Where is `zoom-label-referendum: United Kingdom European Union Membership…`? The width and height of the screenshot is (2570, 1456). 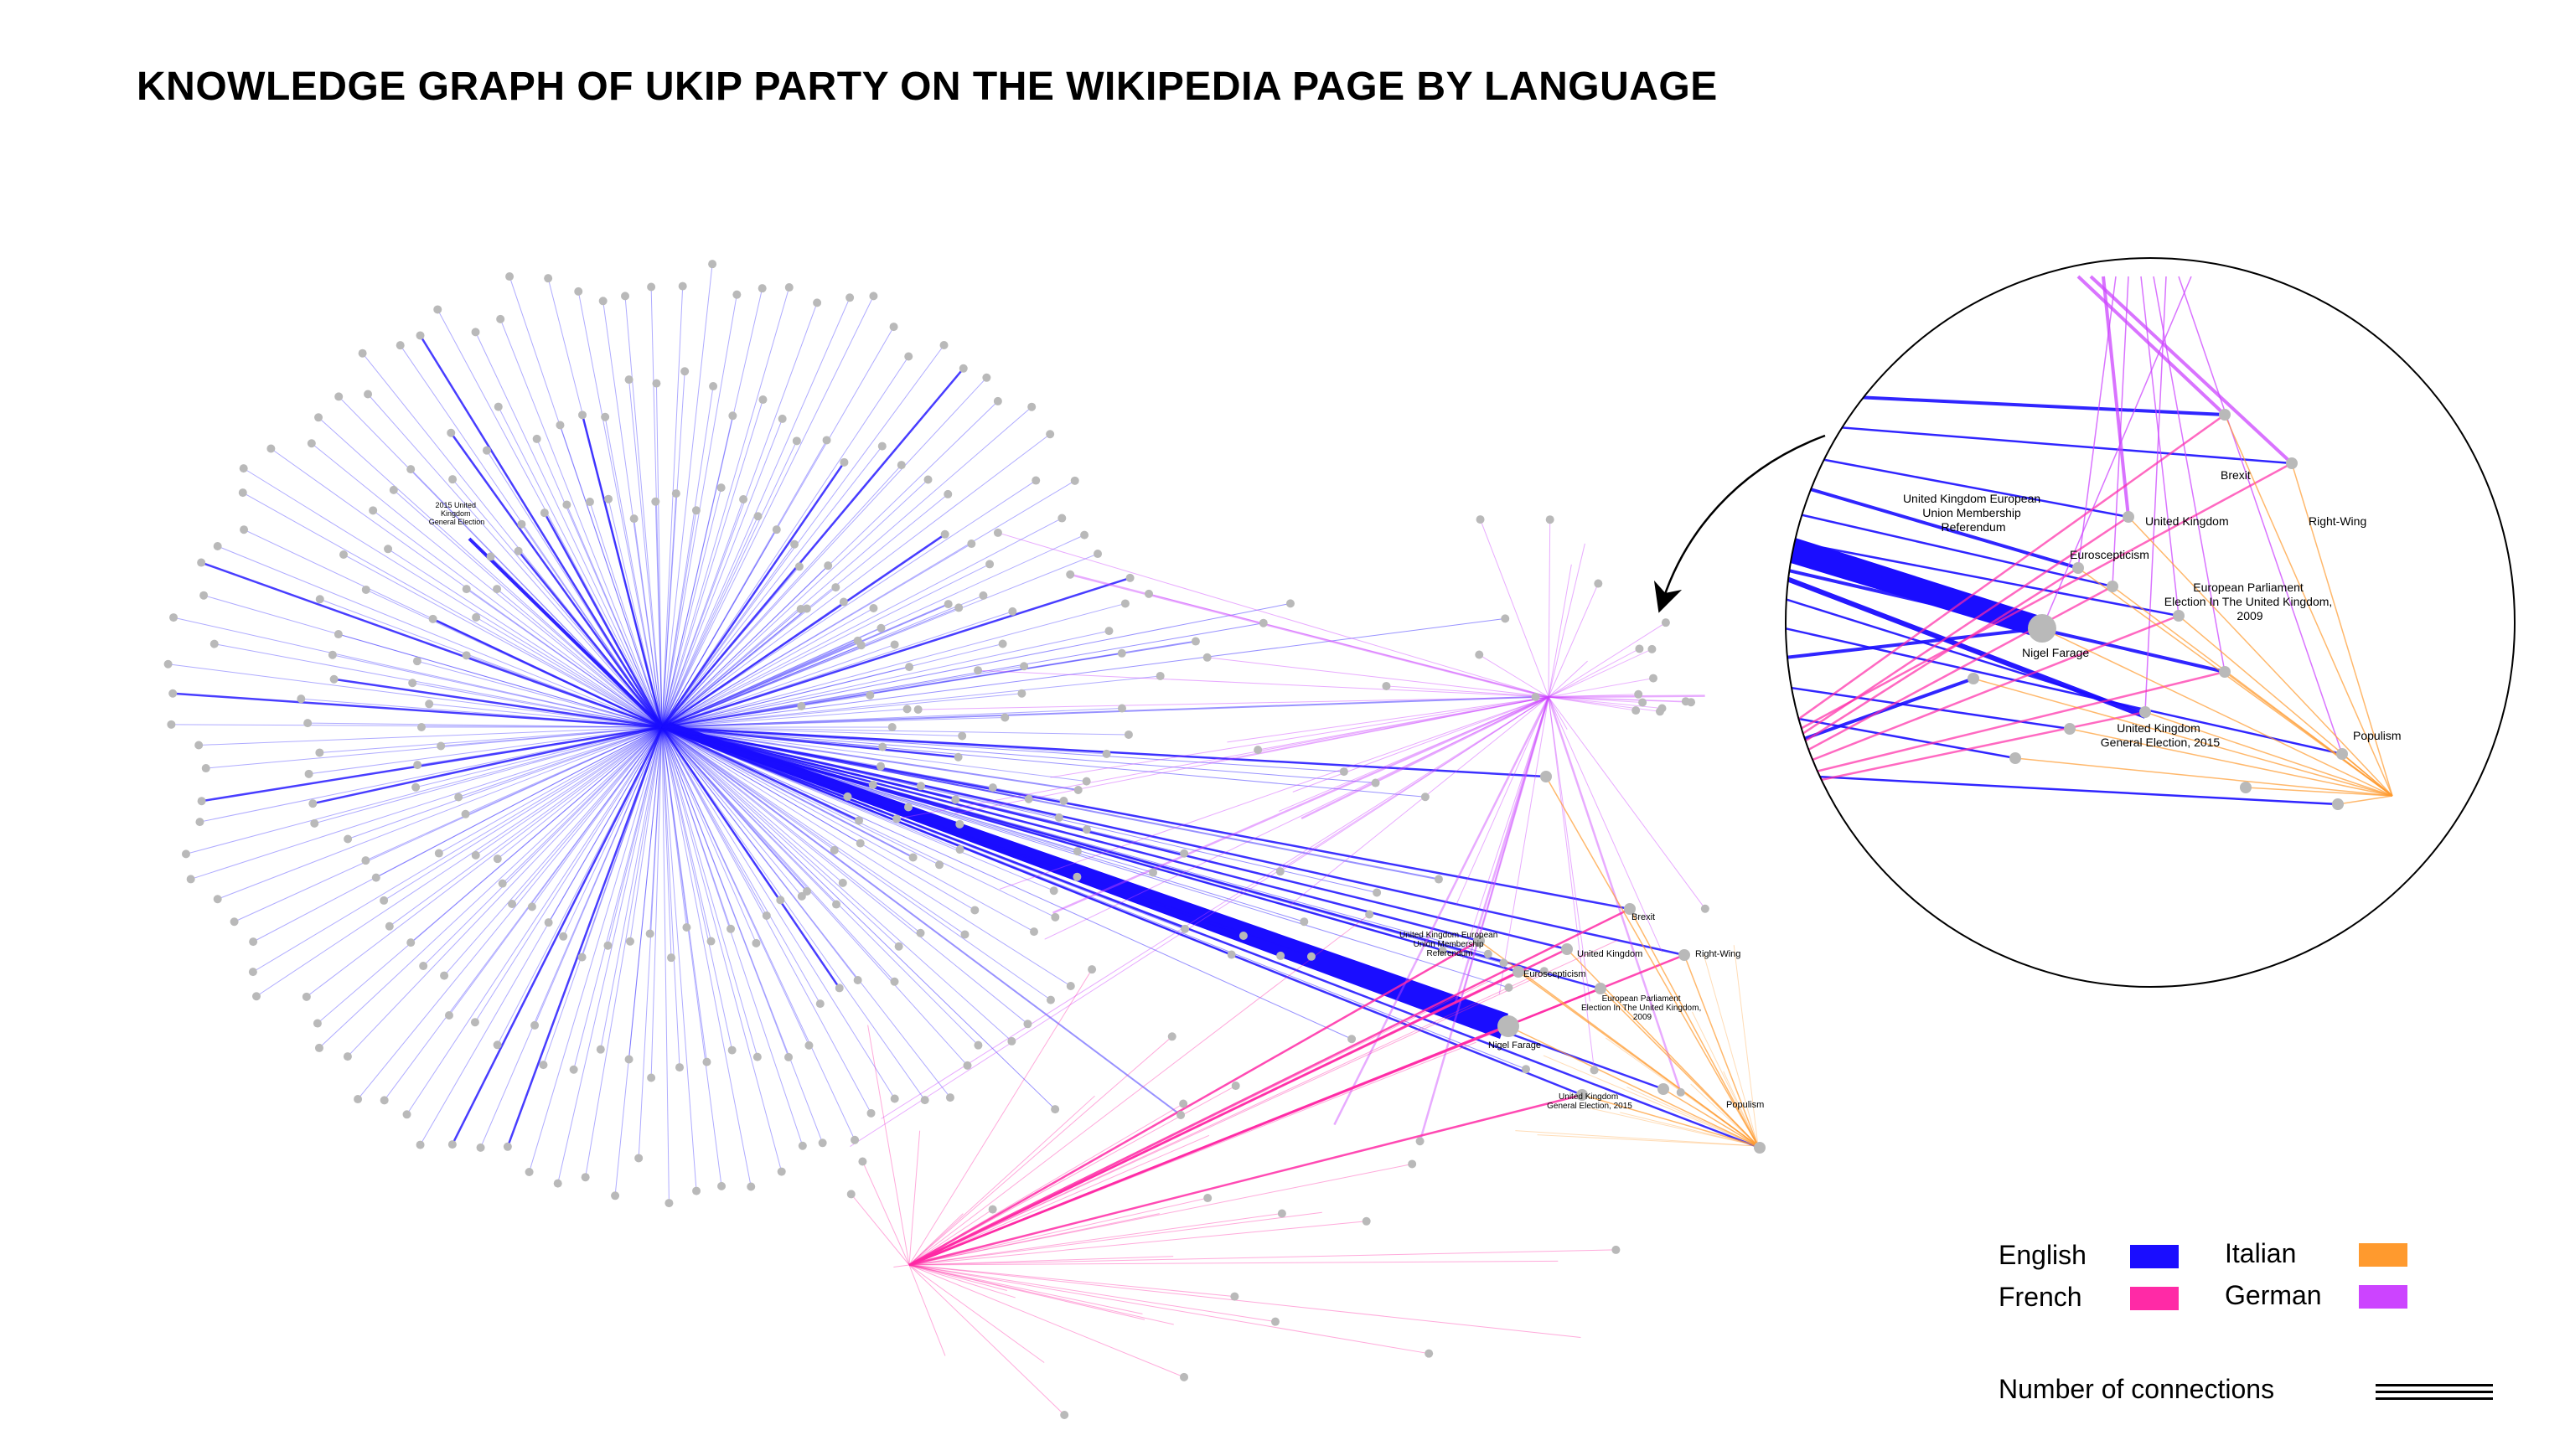 zoom-label-referendum: United Kingdom European Union Membership… is located at coordinates (1974, 513).